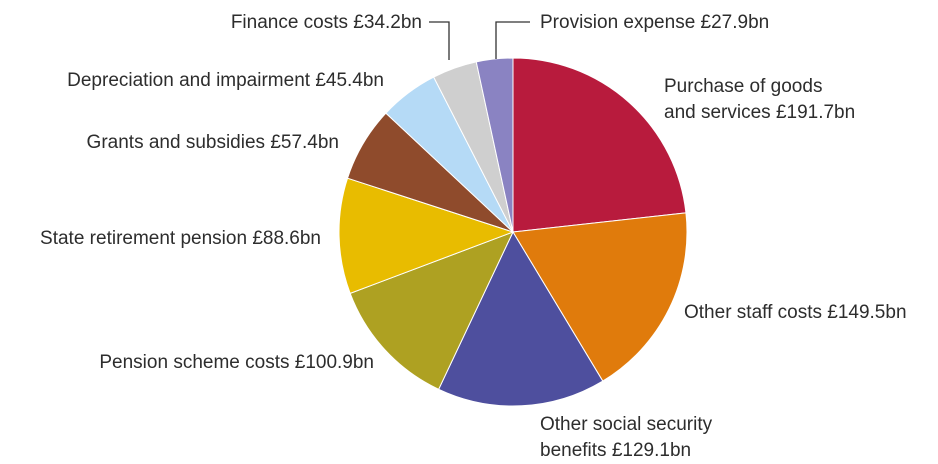 The height and width of the screenshot is (464, 938). I want to click on slice-label-line: Depreciation and impairment £45.4bn, so click(225, 80).